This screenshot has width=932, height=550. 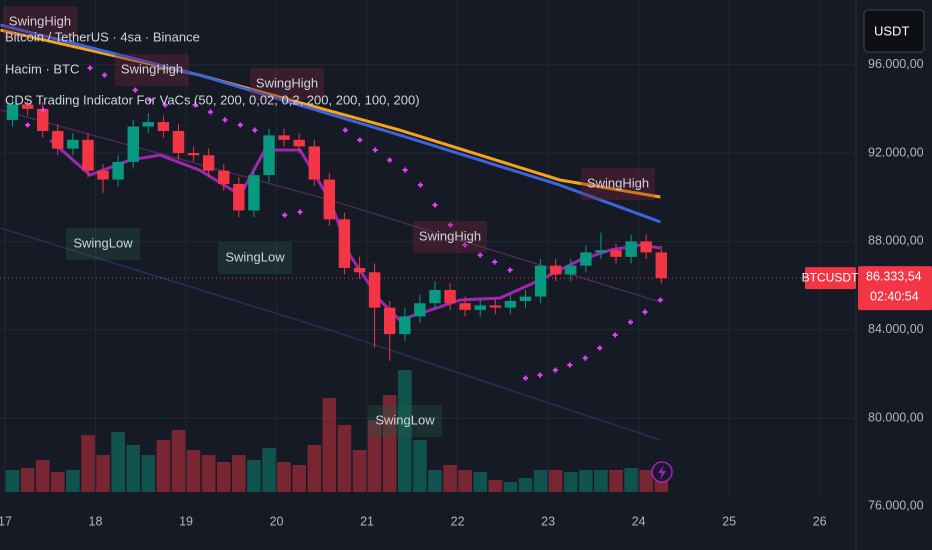 I want to click on countdown-label: 02:40:54, so click(x=894, y=296).